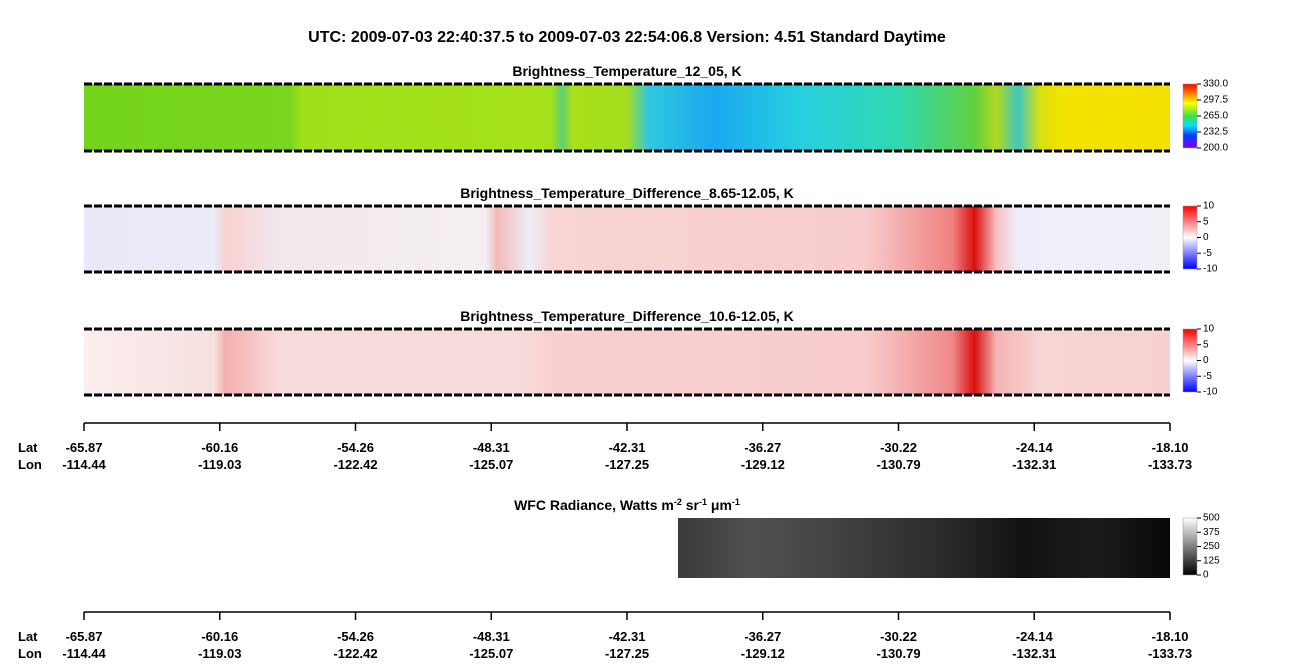 The image size is (1300, 672). What do you see at coordinates (1211, 532) in the screenshot?
I see `colorbar-tick-label: 375` at bounding box center [1211, 532].